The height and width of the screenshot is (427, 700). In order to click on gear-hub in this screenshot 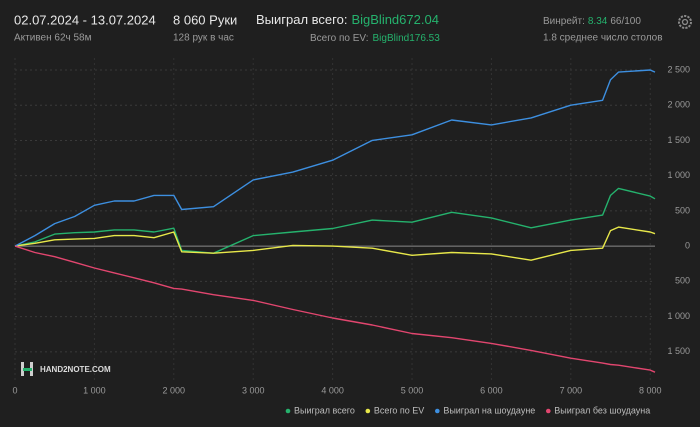, I will do `click(685, 22)`.